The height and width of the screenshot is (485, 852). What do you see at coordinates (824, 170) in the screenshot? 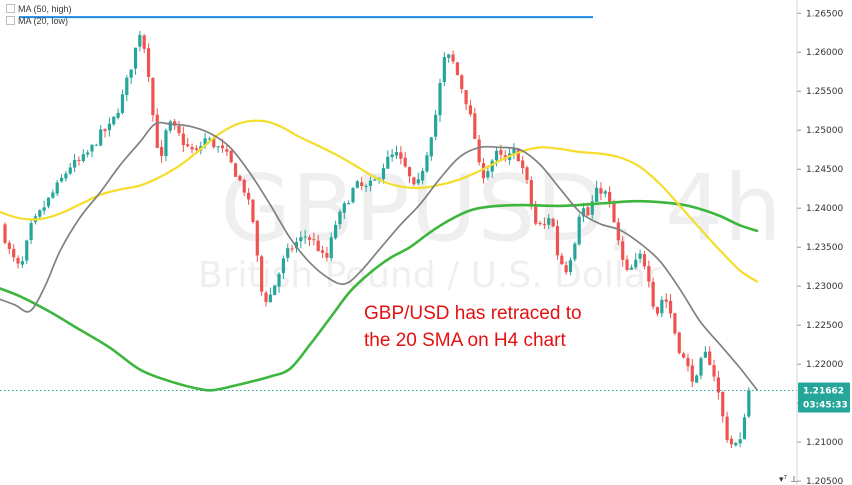
I see `price-tick-label: 1.24500` at bounding box center [824, 170].